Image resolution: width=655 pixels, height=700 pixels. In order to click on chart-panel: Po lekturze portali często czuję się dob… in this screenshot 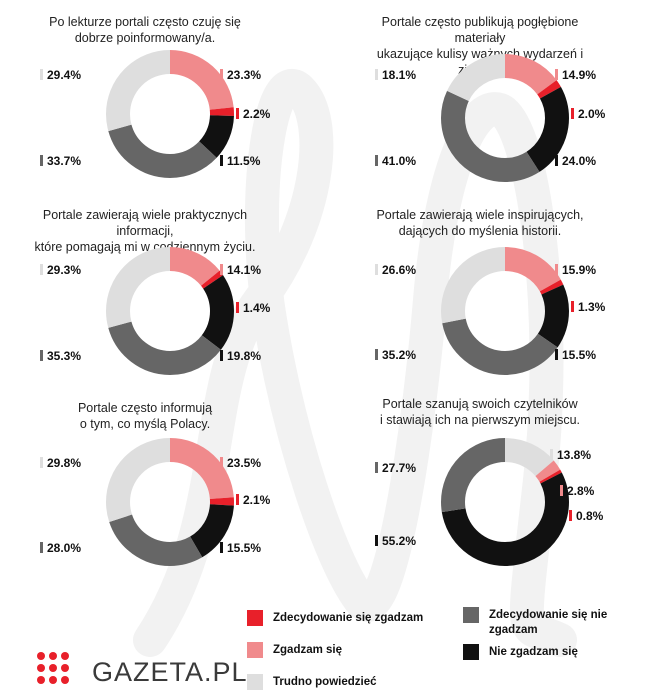, I will do `click(175, 95)`.